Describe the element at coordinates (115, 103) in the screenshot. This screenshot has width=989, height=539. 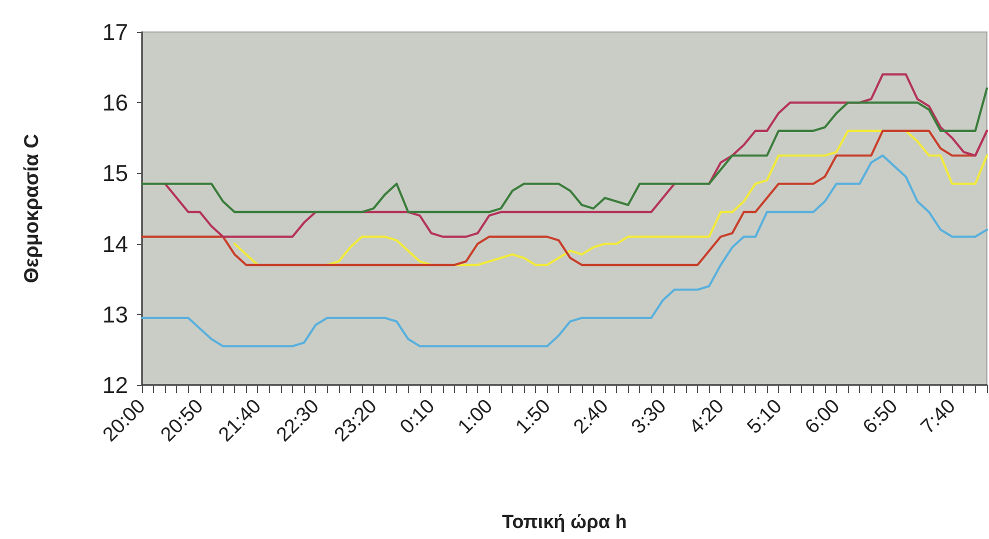
I see `y-tick-label: 16` at that location.